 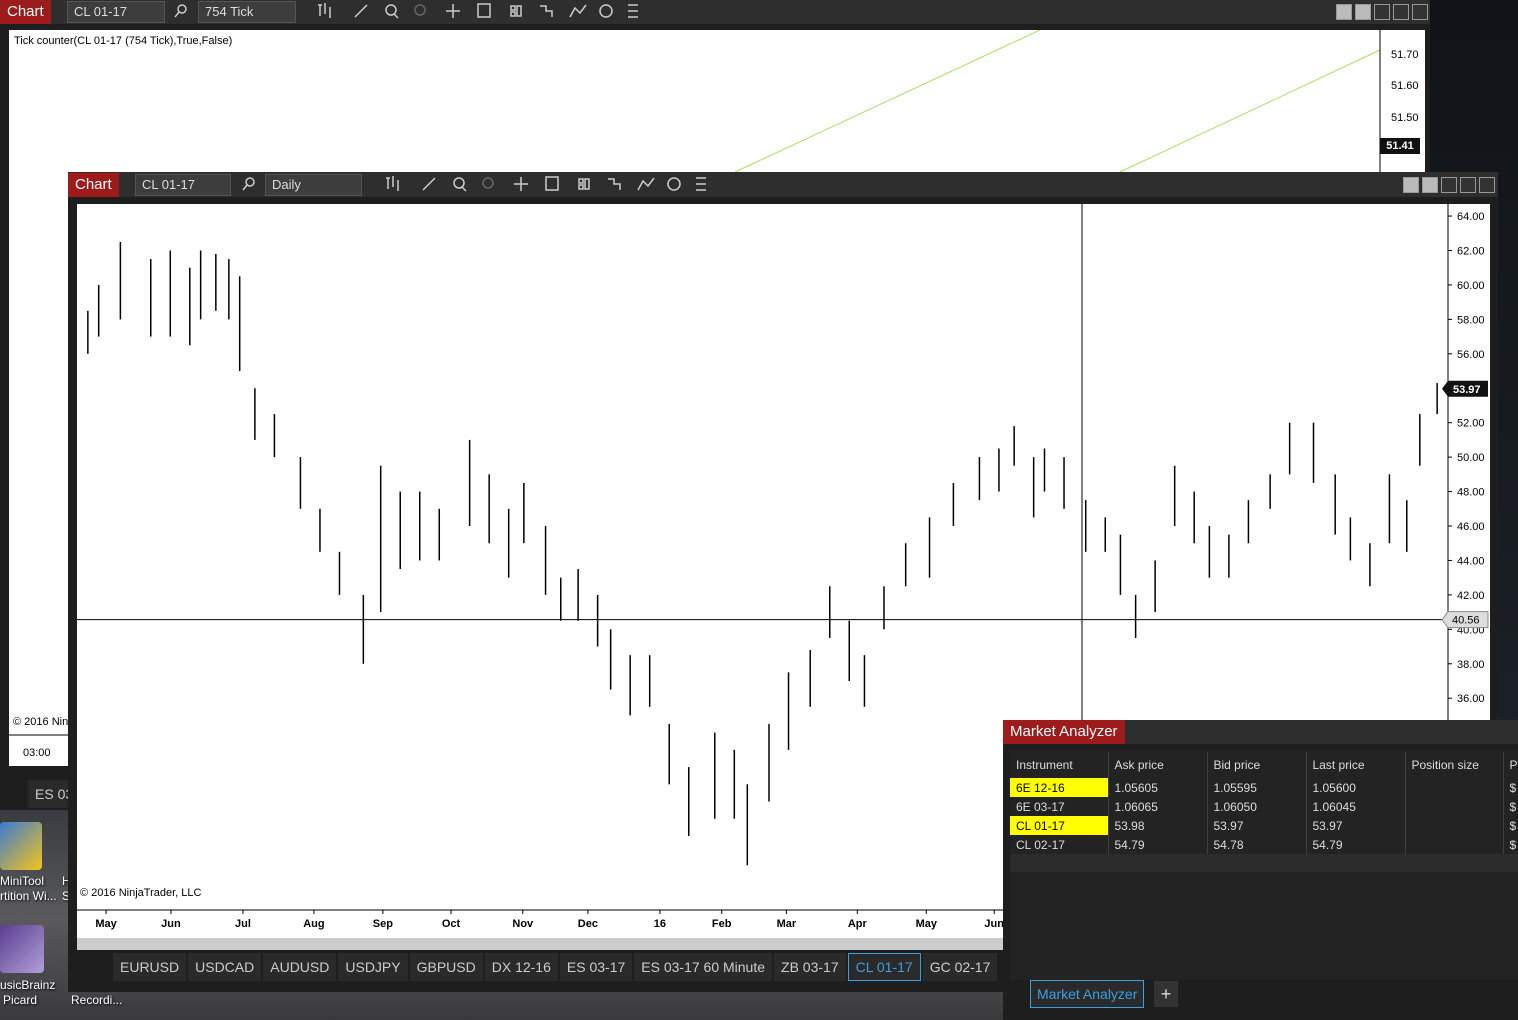 I want to click on empty-row, so click(x=1264, y=863).